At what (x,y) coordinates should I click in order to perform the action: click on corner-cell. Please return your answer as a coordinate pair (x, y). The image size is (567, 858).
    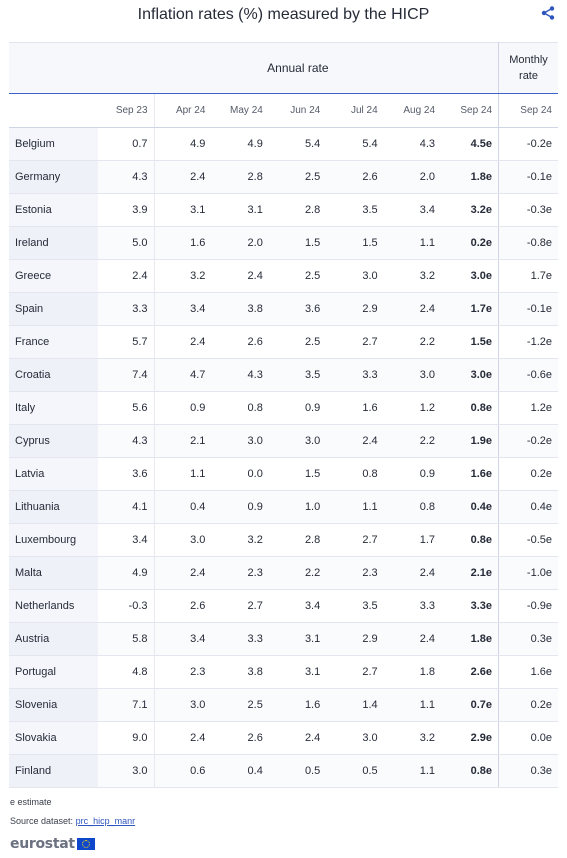
    Looking at the image, I should click on (53, 68).